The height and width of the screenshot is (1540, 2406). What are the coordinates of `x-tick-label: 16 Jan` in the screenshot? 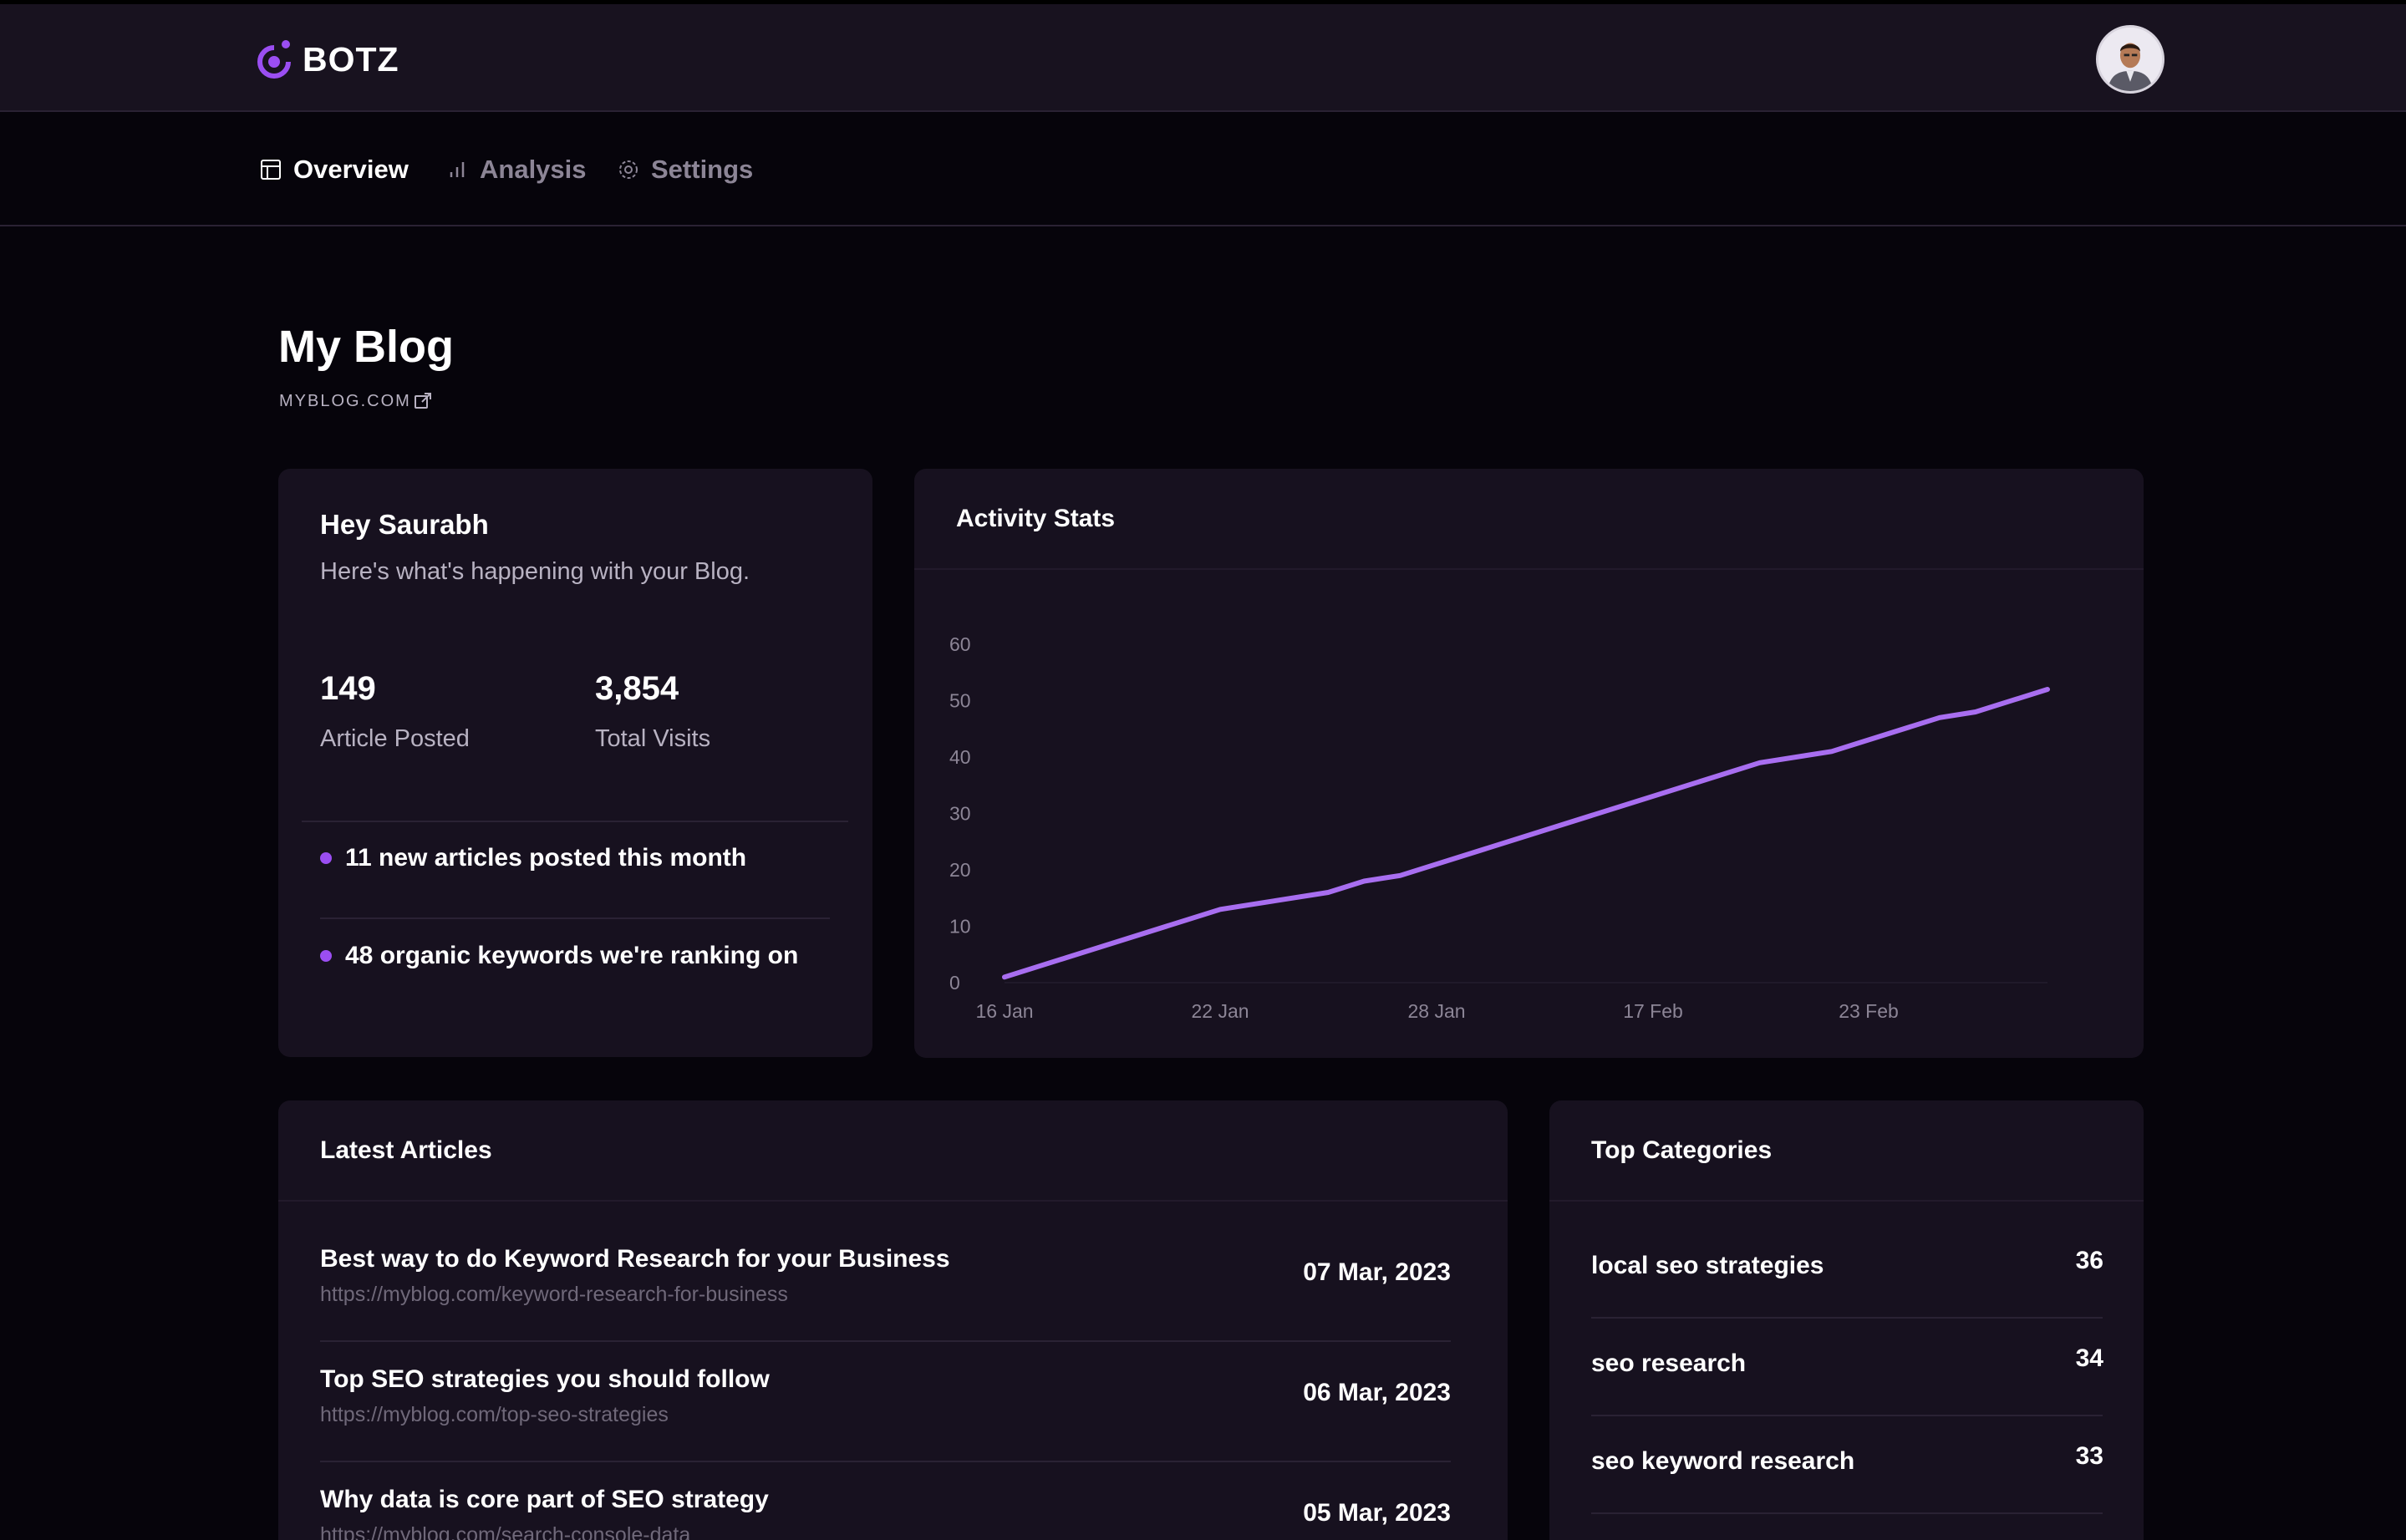 It's located at (1004, 1011).